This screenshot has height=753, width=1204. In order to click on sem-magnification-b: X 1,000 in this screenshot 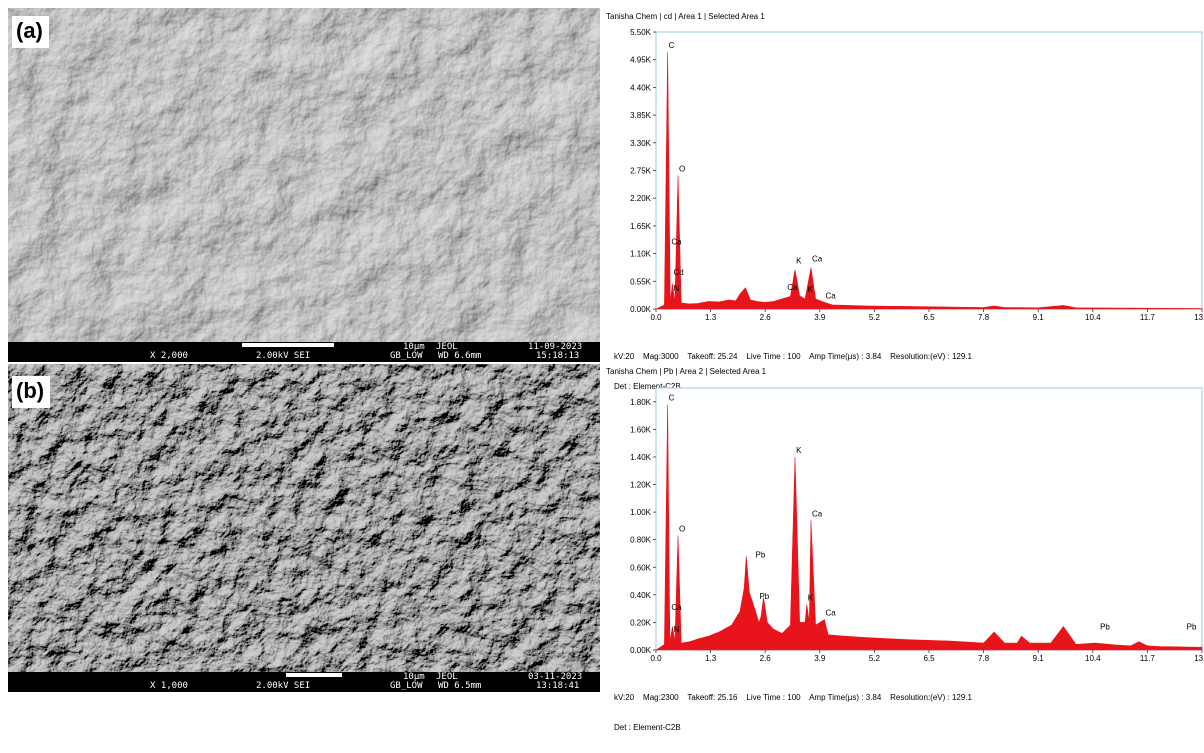, I will do `click(169, 686)`.